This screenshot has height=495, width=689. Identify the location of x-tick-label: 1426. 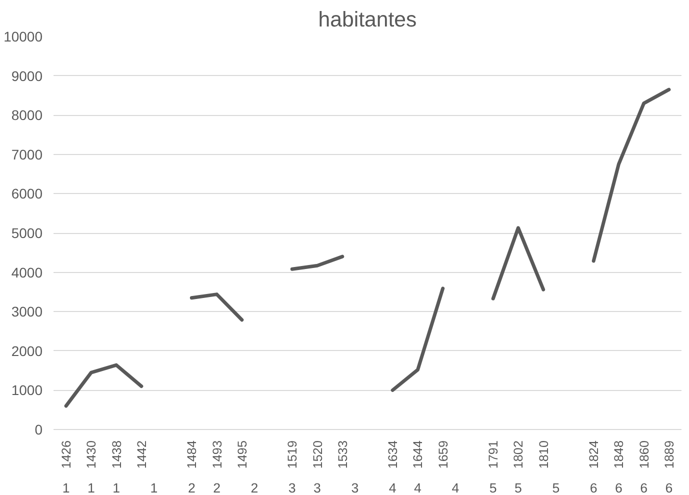
(67, 454).